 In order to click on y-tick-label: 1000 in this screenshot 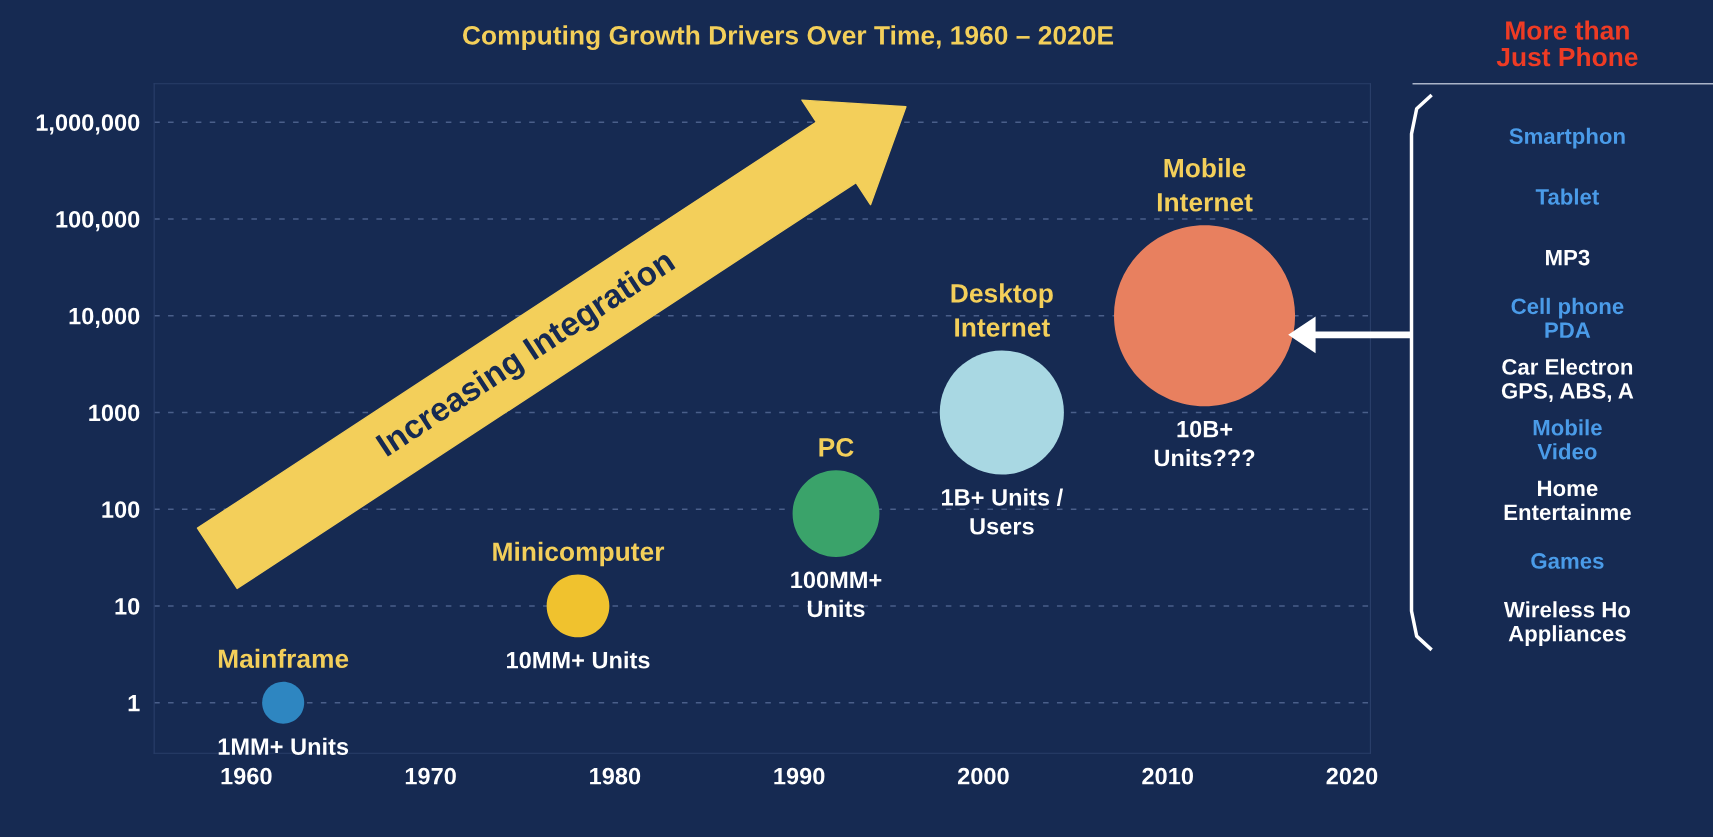, I will do `click(114, 413)`.